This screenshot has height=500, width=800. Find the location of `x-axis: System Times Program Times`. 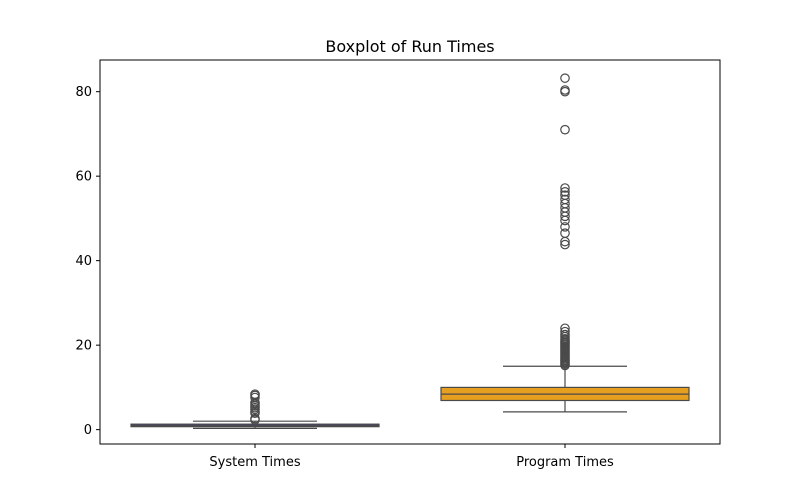

x-axis: System Times Program Times is located at coordinates (411, 457).